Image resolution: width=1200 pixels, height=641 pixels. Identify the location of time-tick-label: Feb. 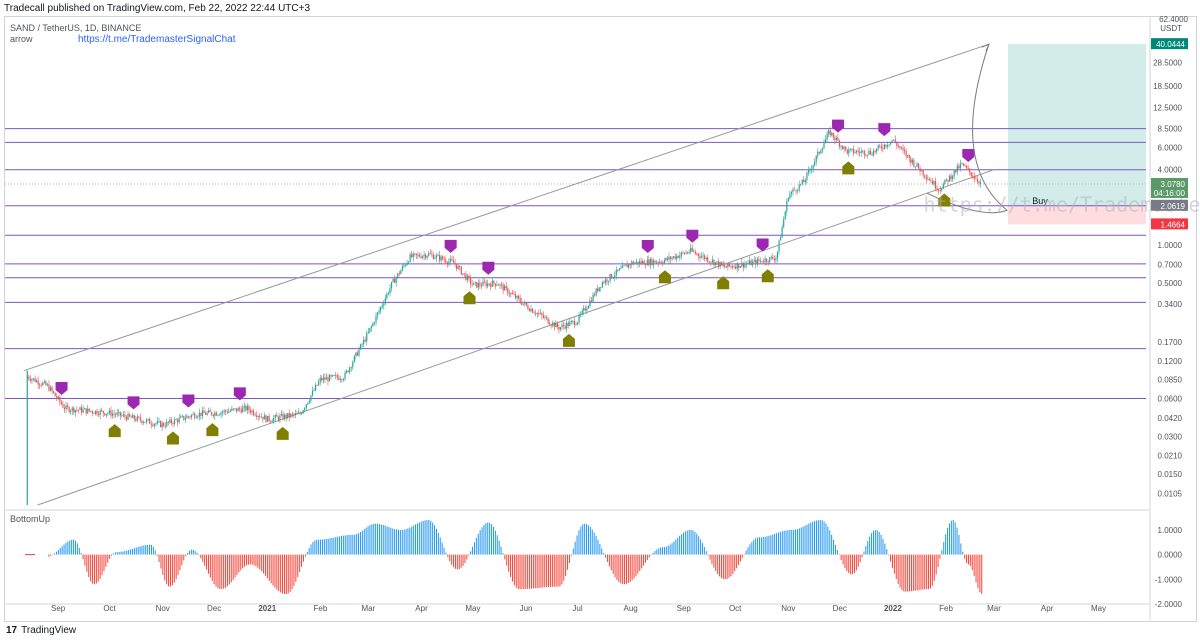
(320, 608).